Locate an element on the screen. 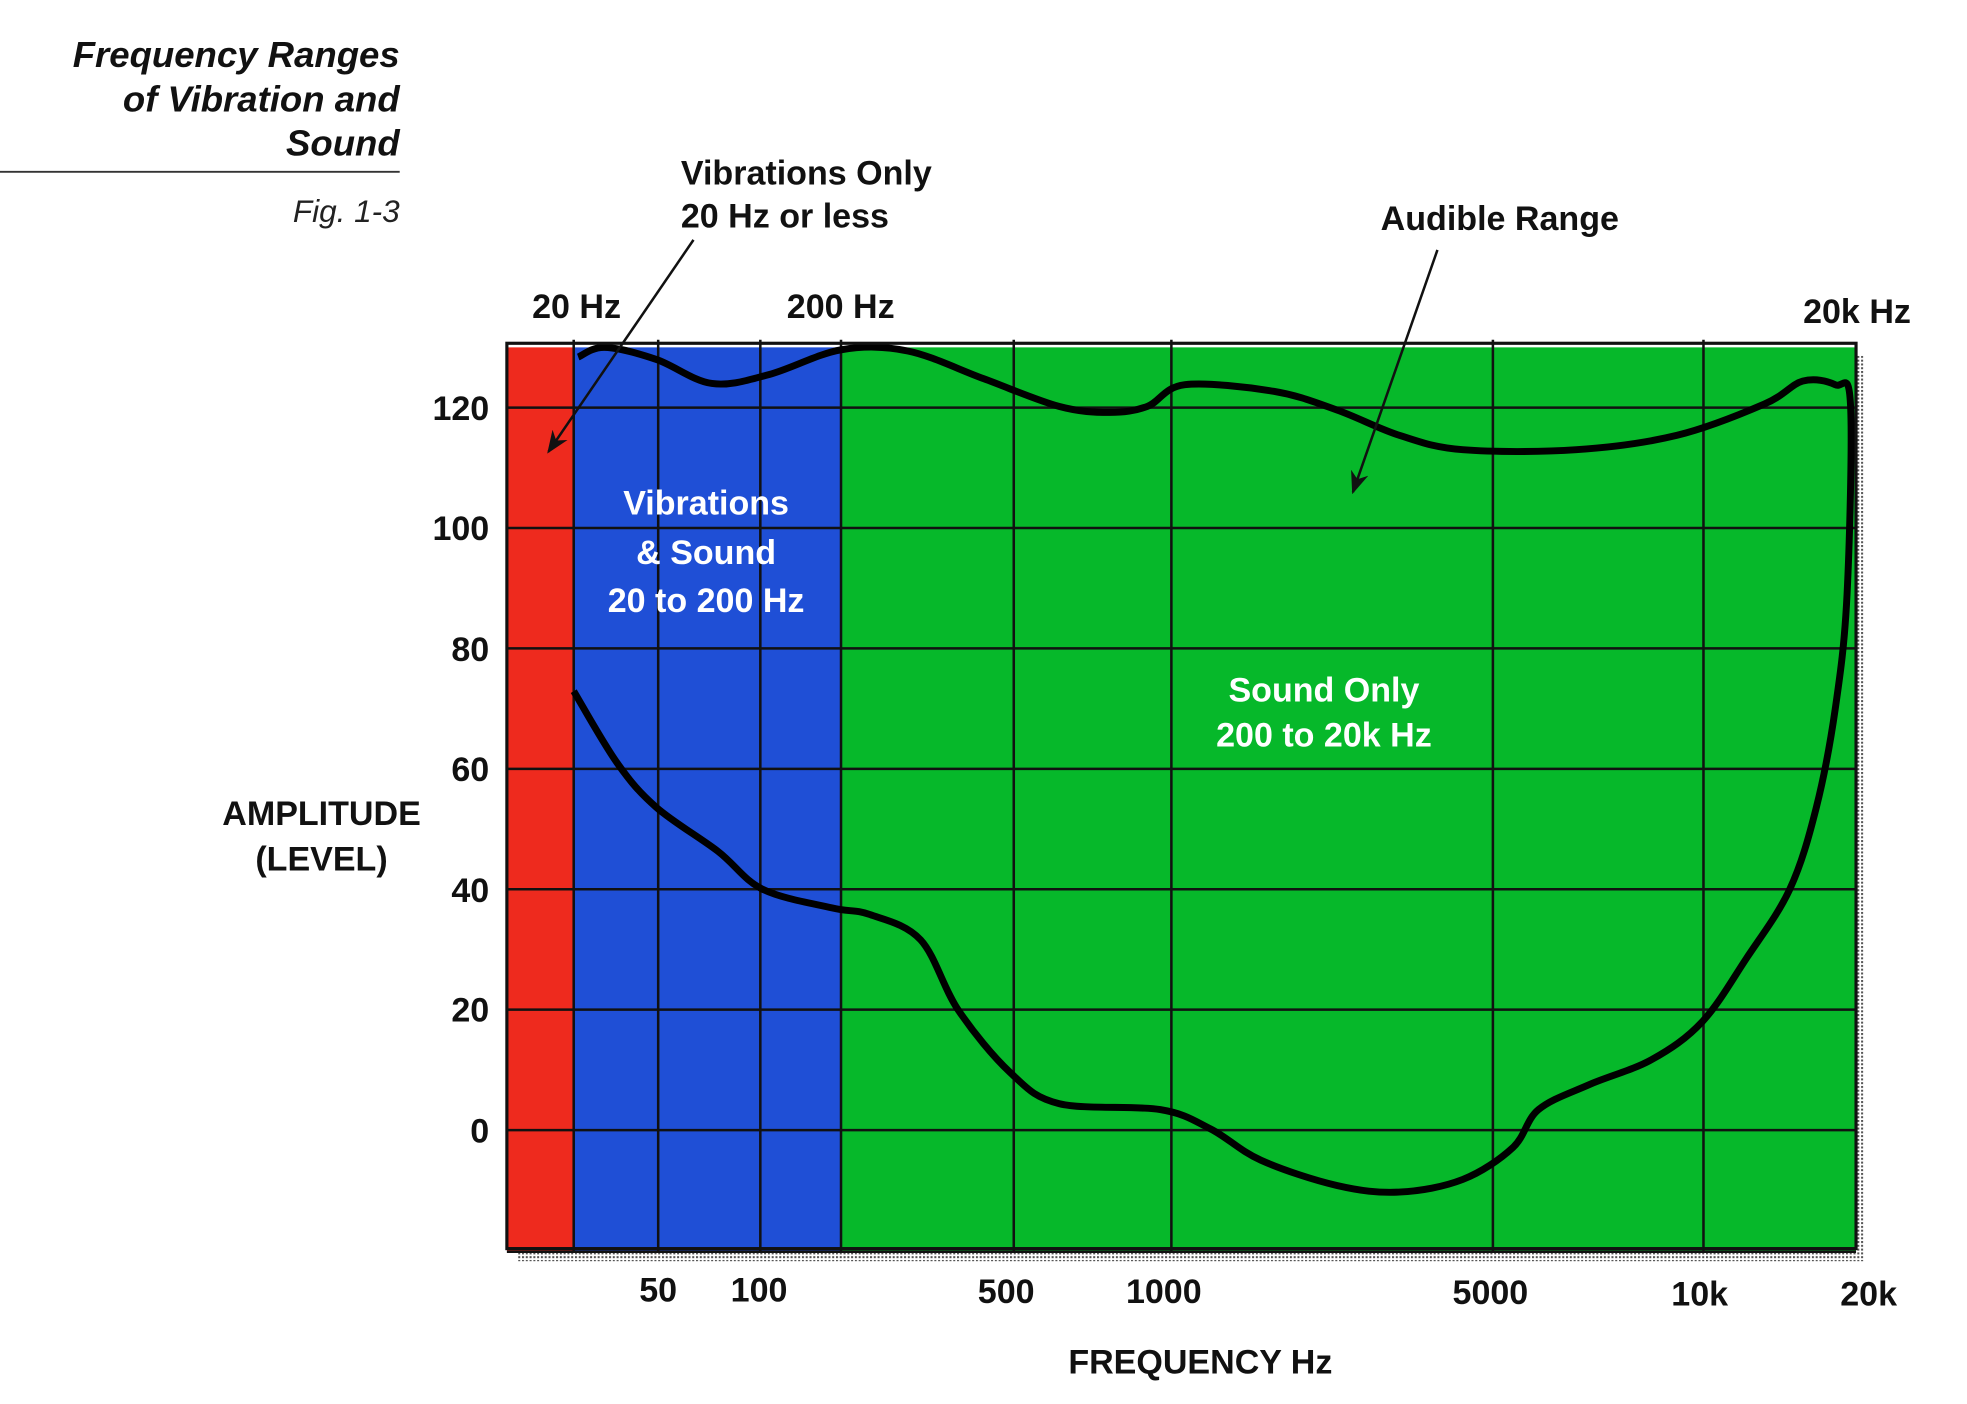 This screenshot has height=1404, width=1967. y-axis-ticks: 120 100 80 60 40 20 0 is located at coordinates (460, 770).